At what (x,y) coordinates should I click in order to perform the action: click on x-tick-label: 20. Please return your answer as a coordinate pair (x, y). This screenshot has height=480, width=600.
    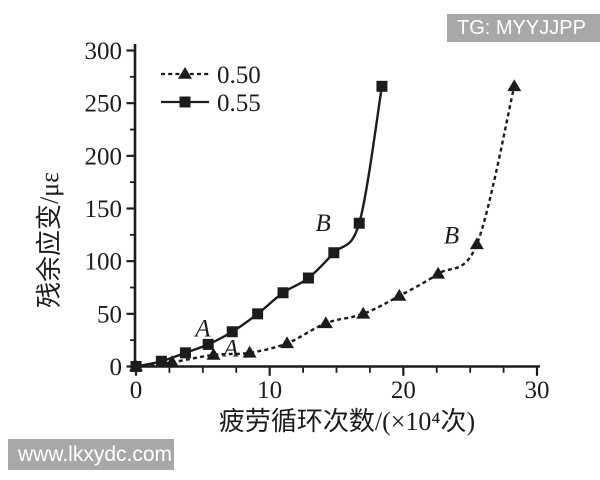
    Looking at the image, I should click on (403, 390).